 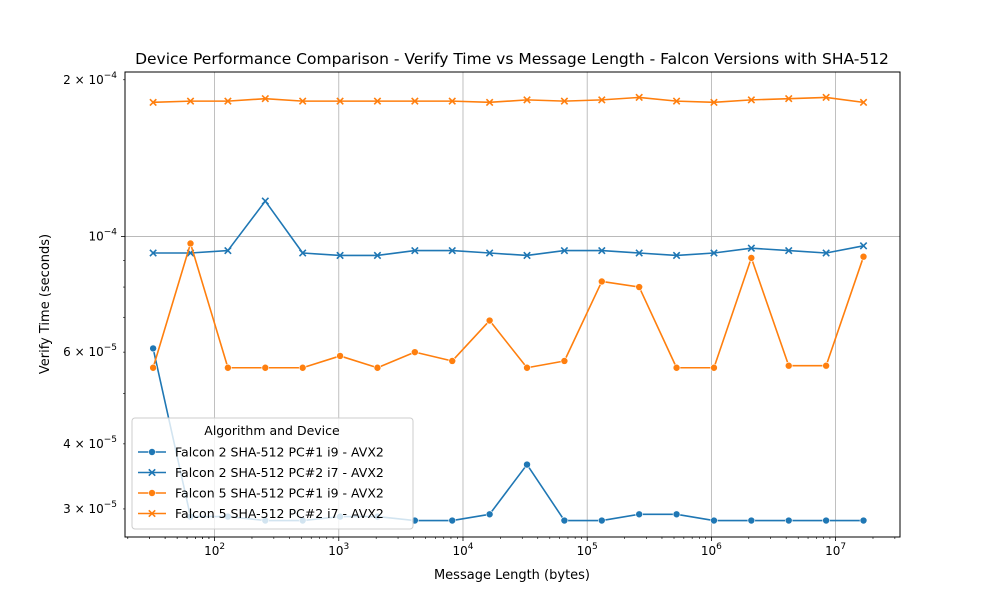 I want to click on y-tick-label: 2 × 10⁻⁴, so click(x=90, y=79).